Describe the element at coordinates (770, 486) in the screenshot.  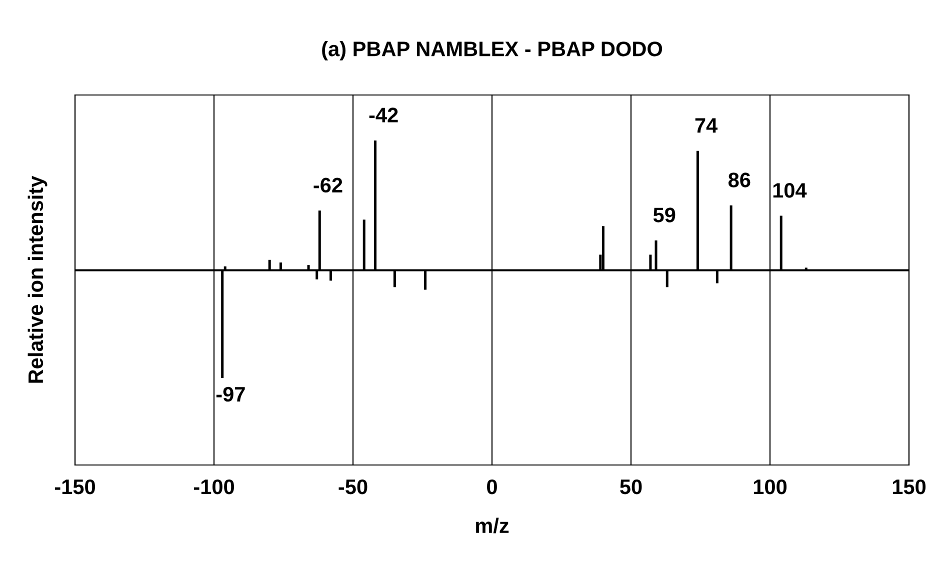
I see `x-tick-label: 100` at that location.